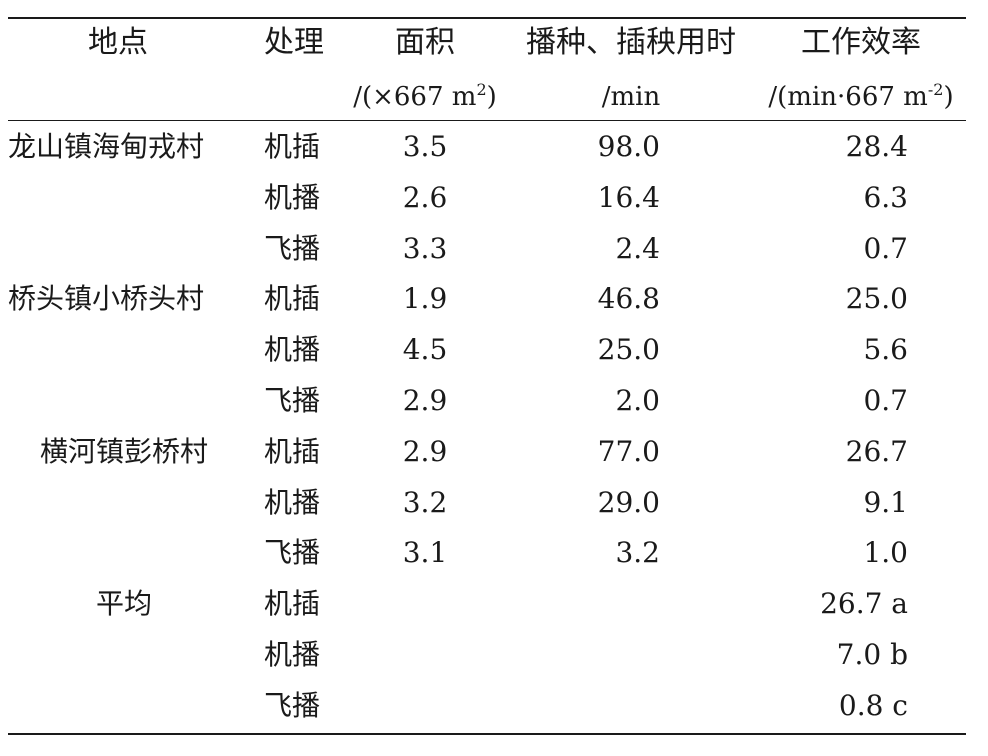  I want to click on efficiency-cell: 25.0, so click(876, 298).